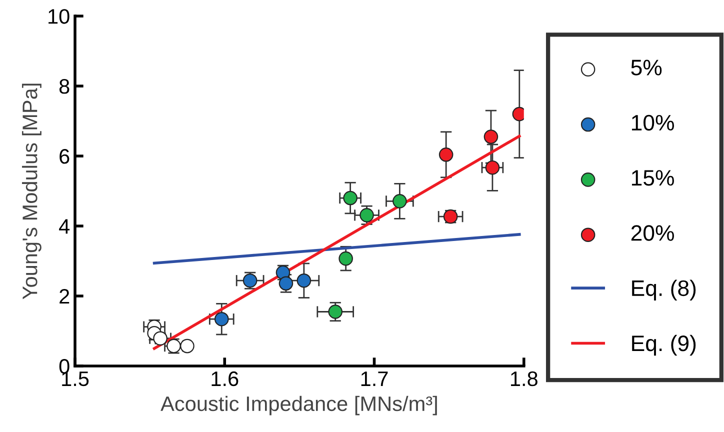  Describe the element at coordinates (75, 379) in the screenshot. I see `x-tick-label: 1.5` at that location.